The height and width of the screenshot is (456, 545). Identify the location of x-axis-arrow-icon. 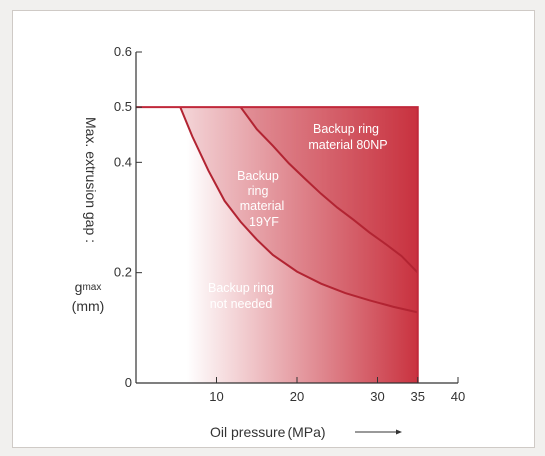
(378, 432).